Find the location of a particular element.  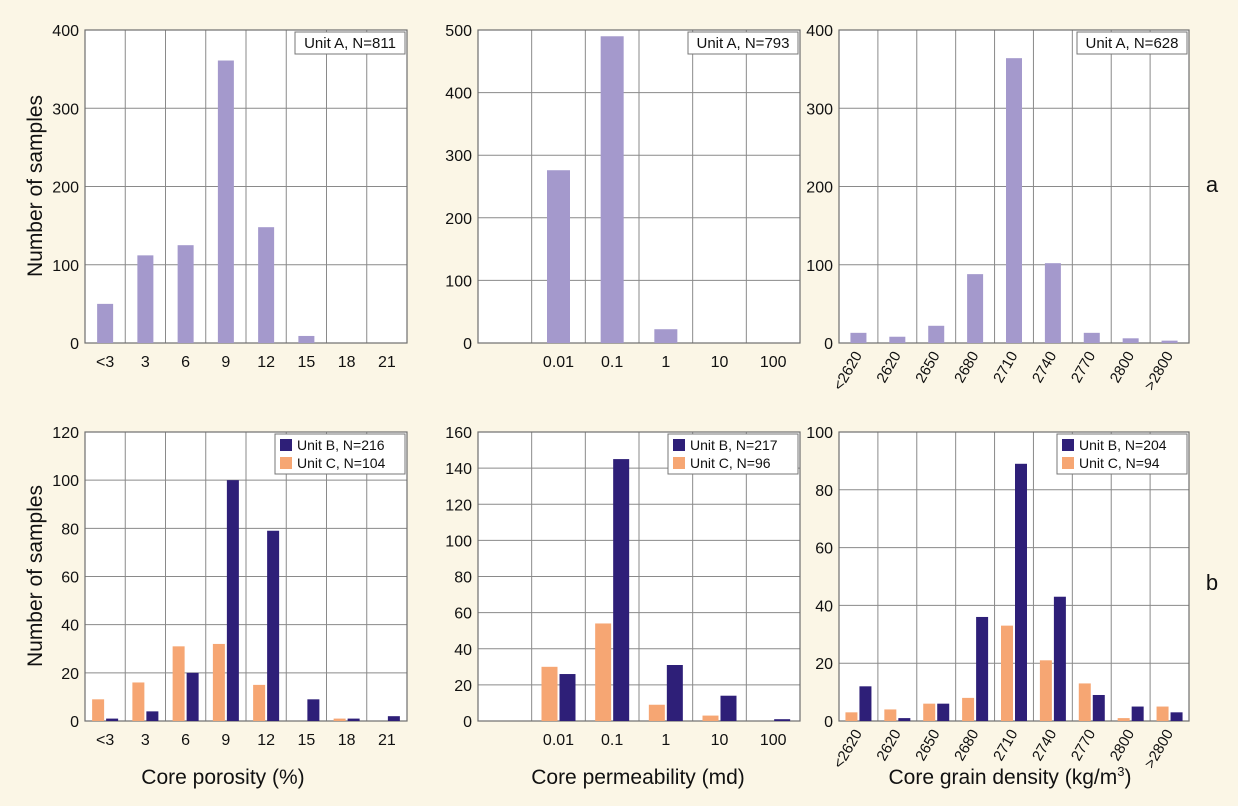

x-axis-label-porosity: Core porosity (%) is located at coordinates (222, 777).